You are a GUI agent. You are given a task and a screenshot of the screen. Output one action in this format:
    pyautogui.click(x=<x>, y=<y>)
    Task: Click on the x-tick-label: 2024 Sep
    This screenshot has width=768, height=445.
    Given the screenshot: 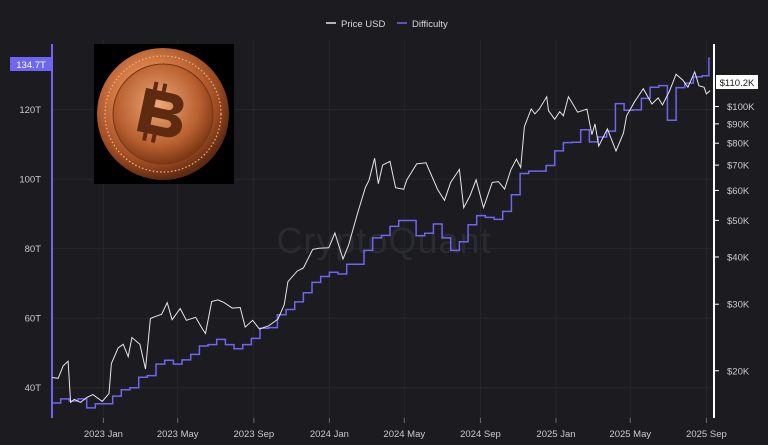 What is the action you would take?
    pyautogui.click(x=480, y=434)
    